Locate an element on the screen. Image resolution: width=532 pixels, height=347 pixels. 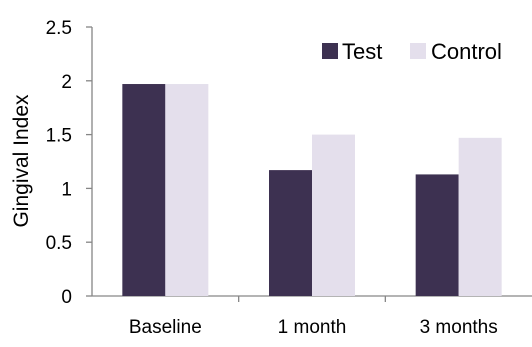
legend-label: Control is located at coordinates (466, 51).